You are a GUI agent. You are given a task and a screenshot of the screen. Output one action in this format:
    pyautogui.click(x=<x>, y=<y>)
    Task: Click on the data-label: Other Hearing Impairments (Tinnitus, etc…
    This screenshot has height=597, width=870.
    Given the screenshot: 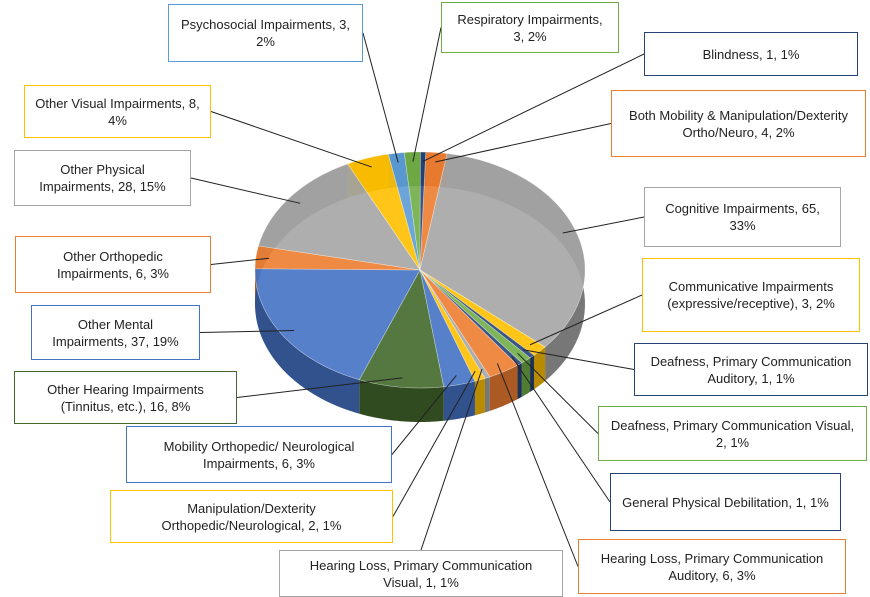 What is the action you would take?
    pyautogui.click(x=125, y=397)
    